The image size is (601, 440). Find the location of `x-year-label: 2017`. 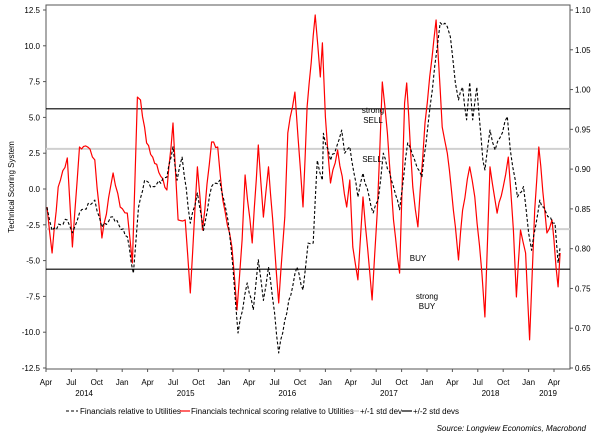

x-year-label: 2017 is located at coordinates (389, 393).